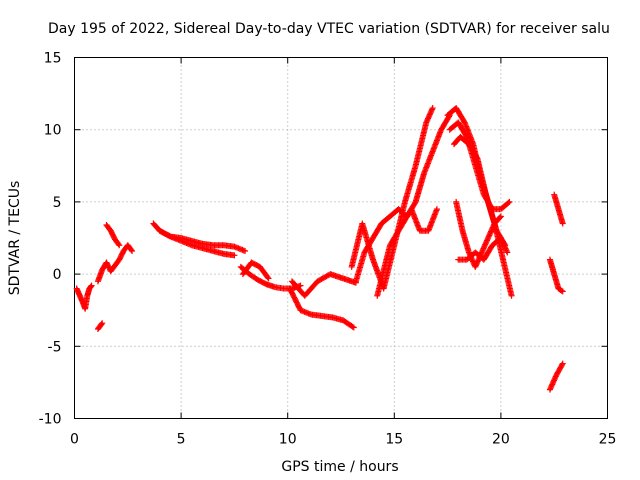 This screenshot has width=640, height=480. I want to click on series-g4, so click(483, 249).